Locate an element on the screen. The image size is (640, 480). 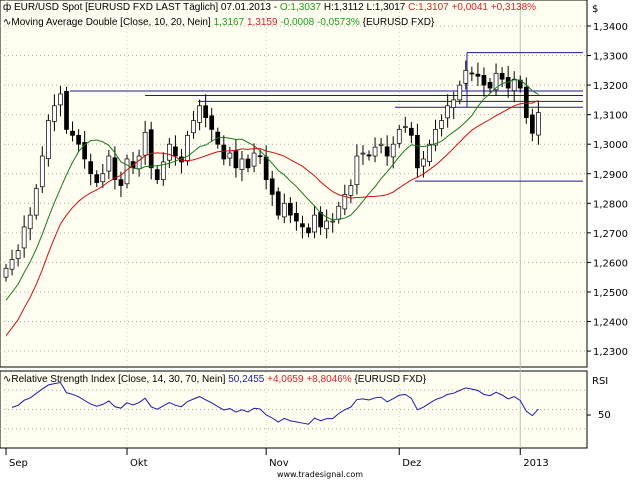
currency-label: $ is located at coordinates (595, 9).